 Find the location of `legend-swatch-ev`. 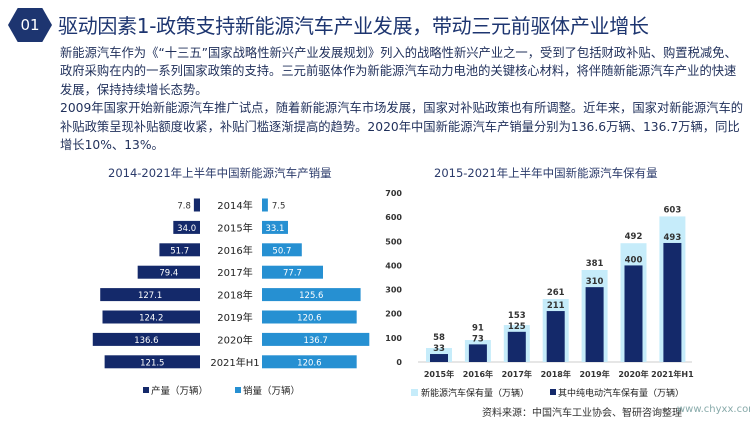

legend-swatch-ev is located at coordinates (553, 392).